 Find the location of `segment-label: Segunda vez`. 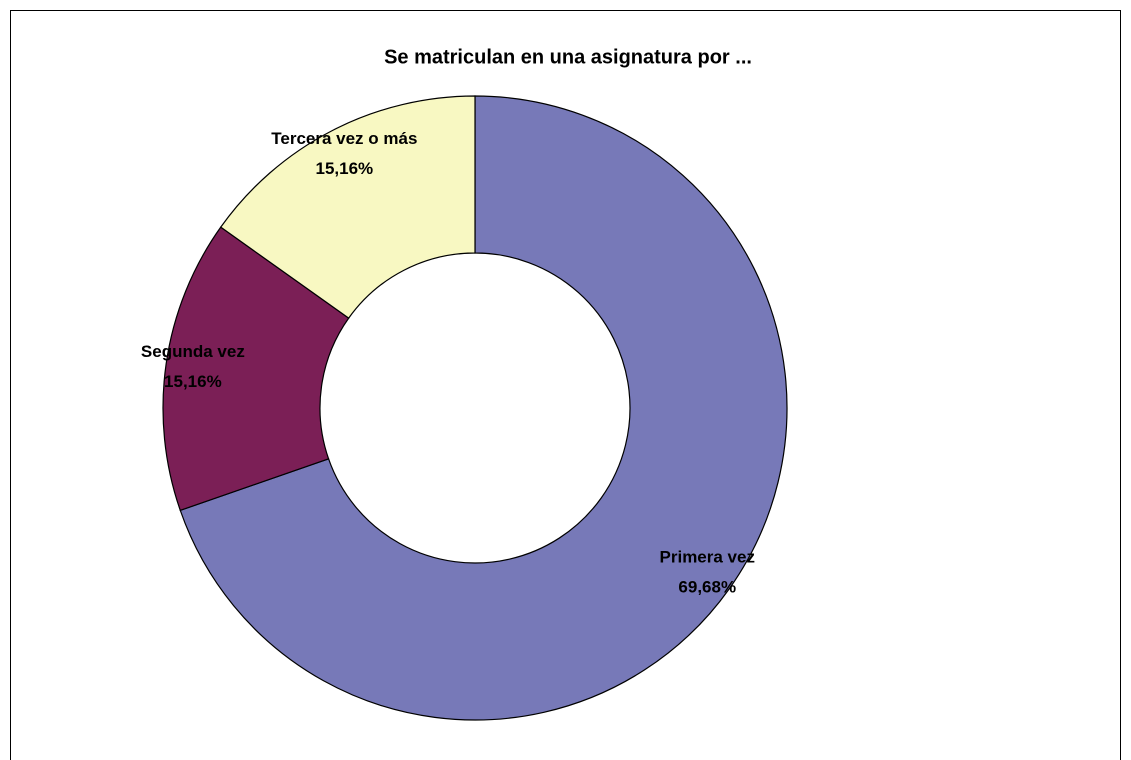

segment-label: Segunda vez is located at coordinates (193, 351).